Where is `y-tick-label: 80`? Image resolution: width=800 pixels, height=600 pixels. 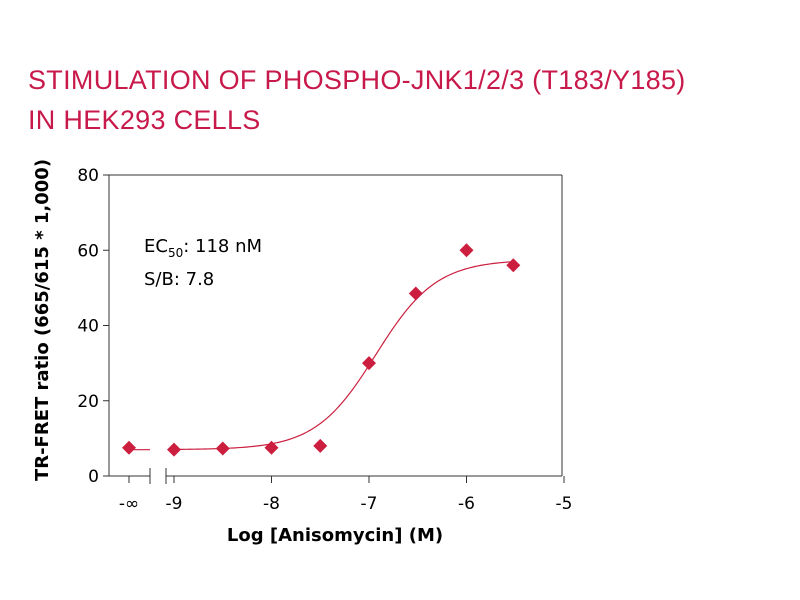
y-tick-label: 80 is located at coordinates (88, 176).